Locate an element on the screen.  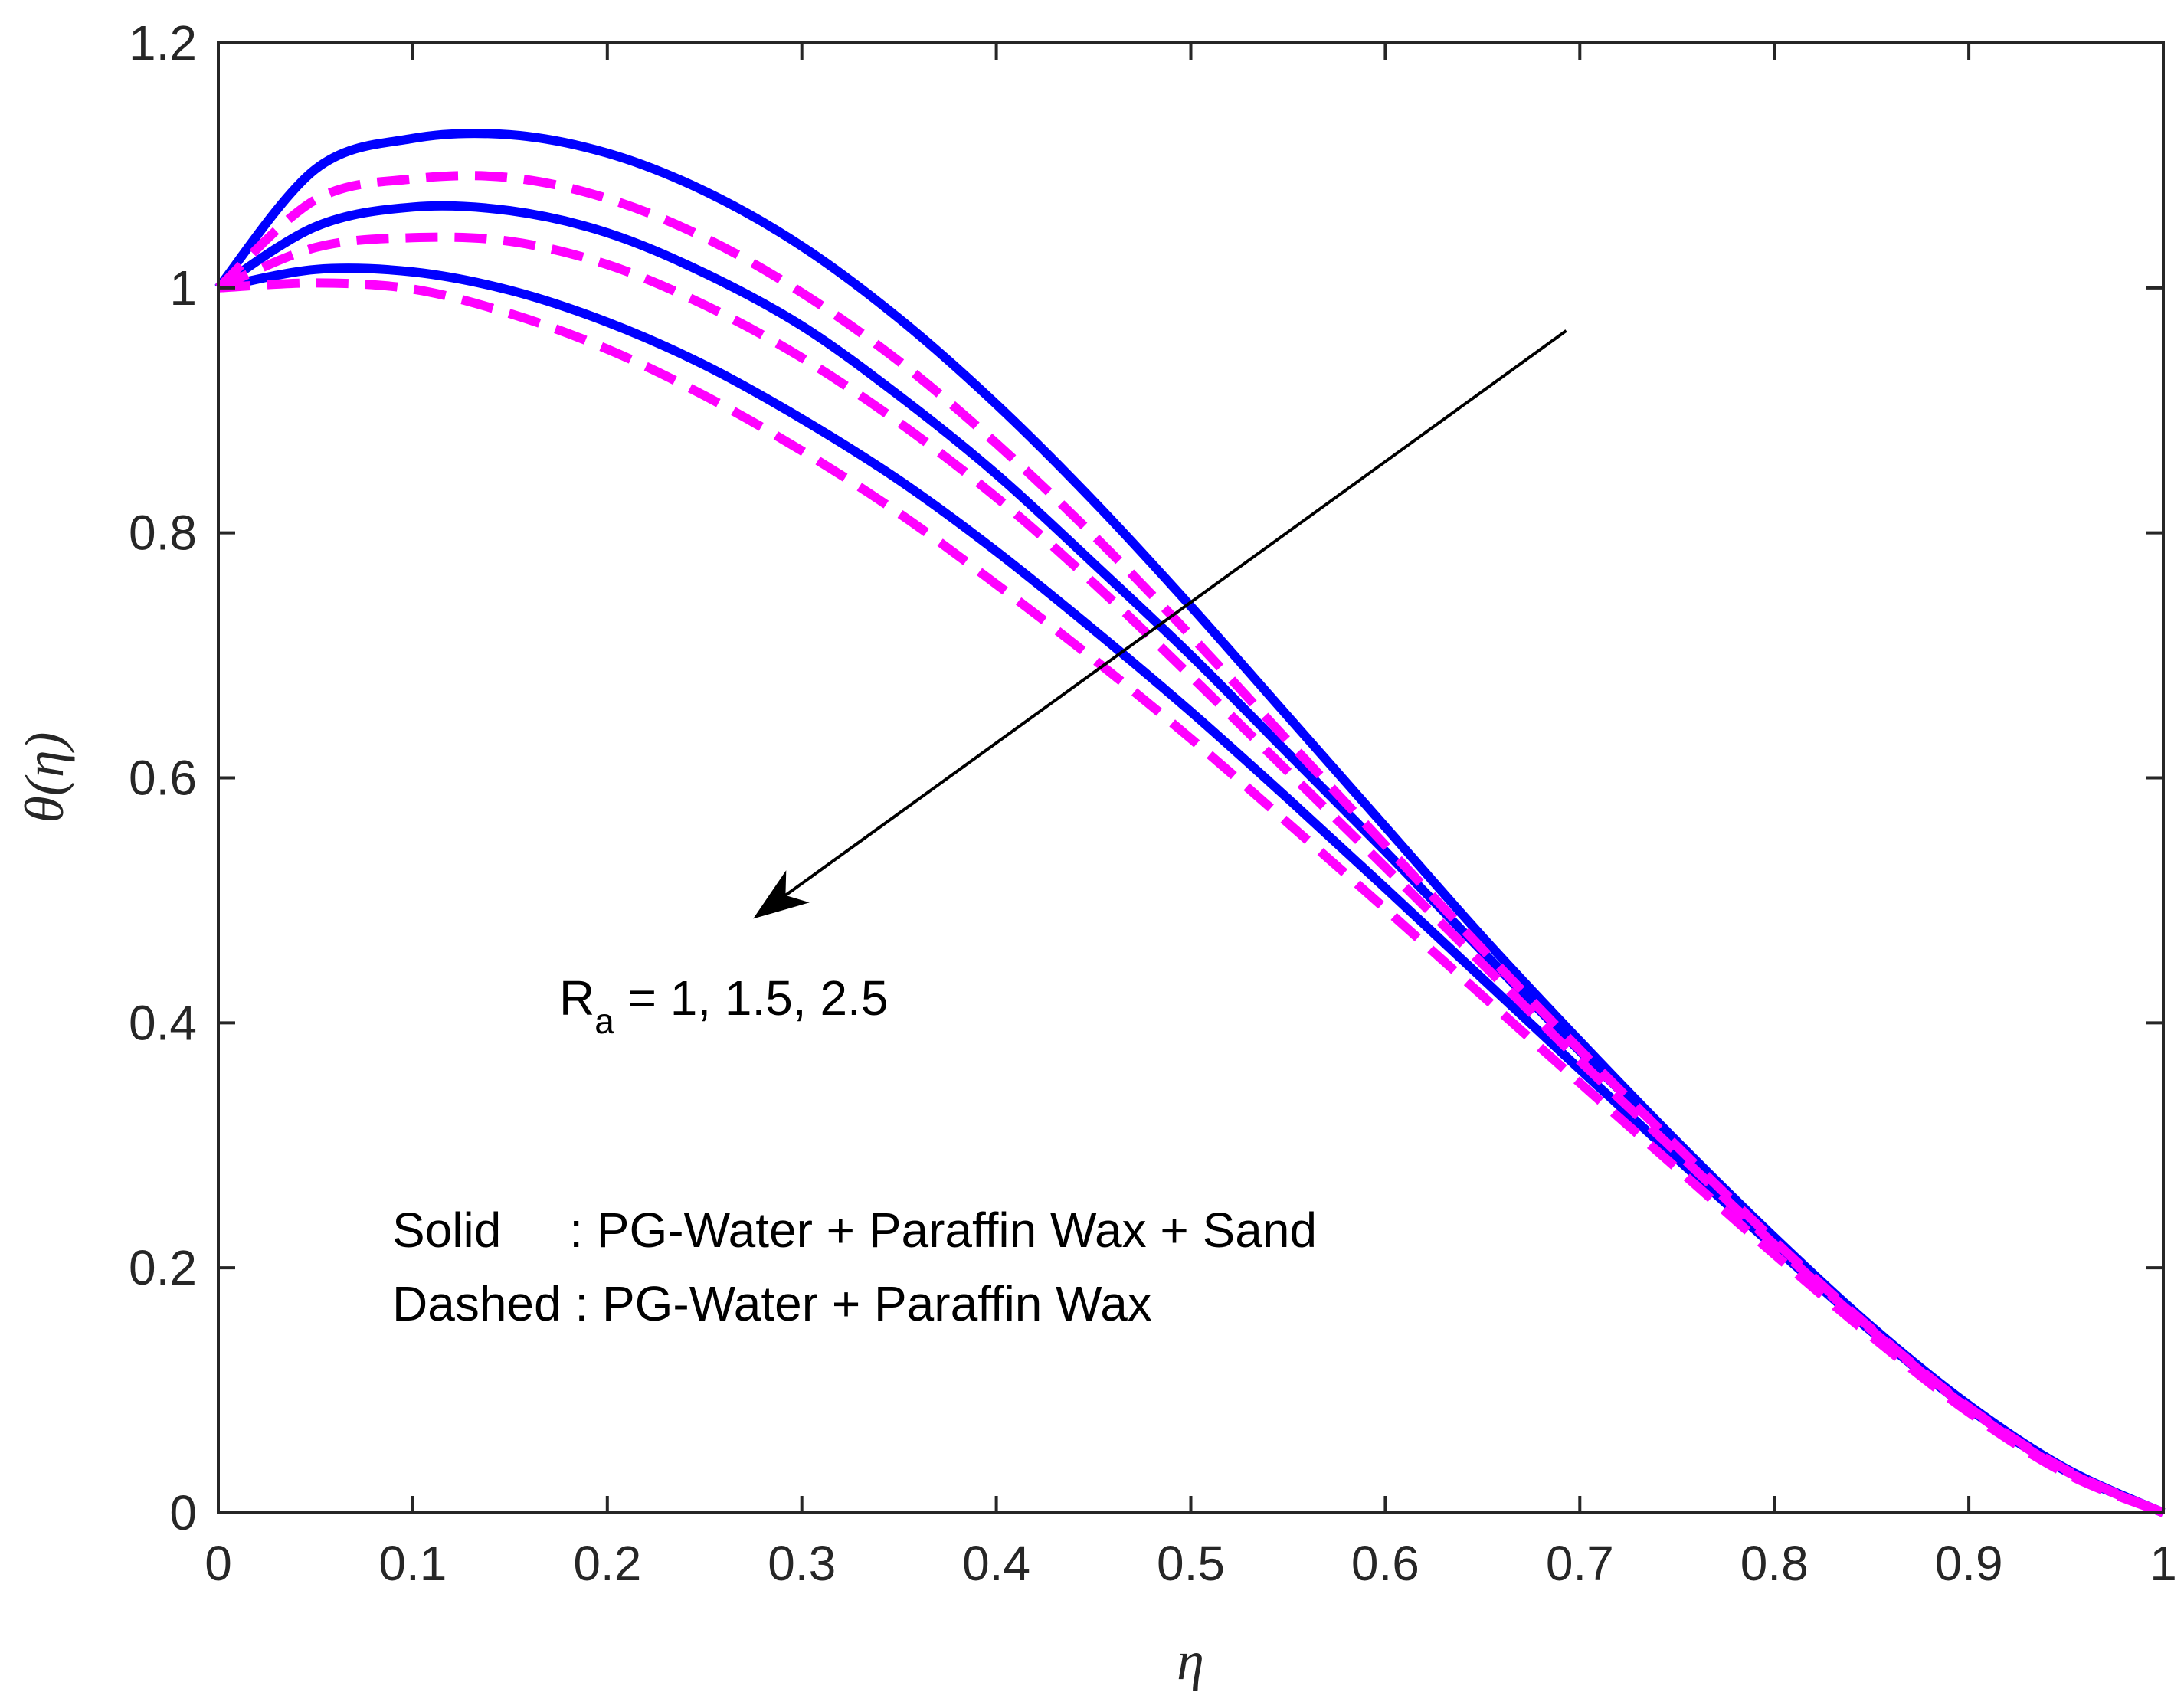
y-tick-label: 1 is located at coordinates (183, 288).